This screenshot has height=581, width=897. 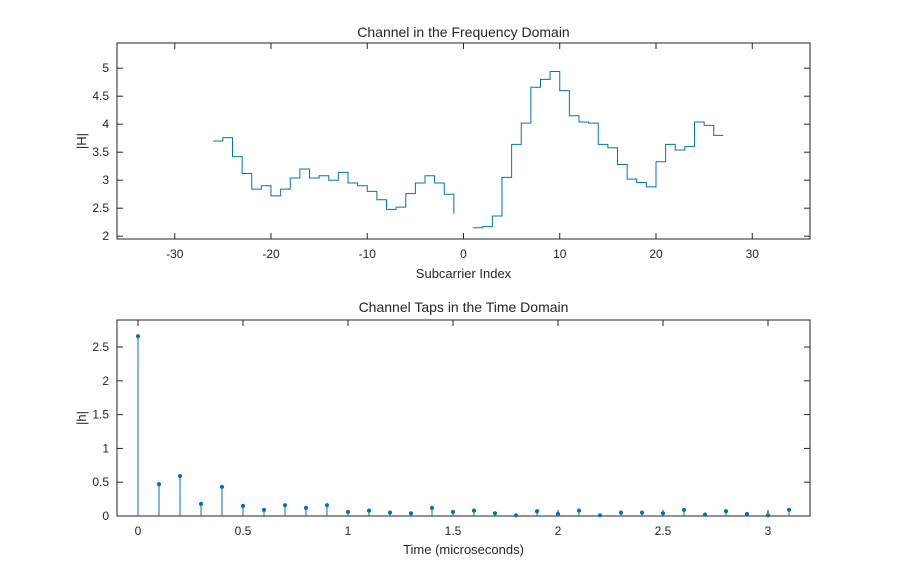 What do you see at coordinates (348, 531) in the screenshot?
I see `x-tick-label: 1` at bounding box center [348, 531].